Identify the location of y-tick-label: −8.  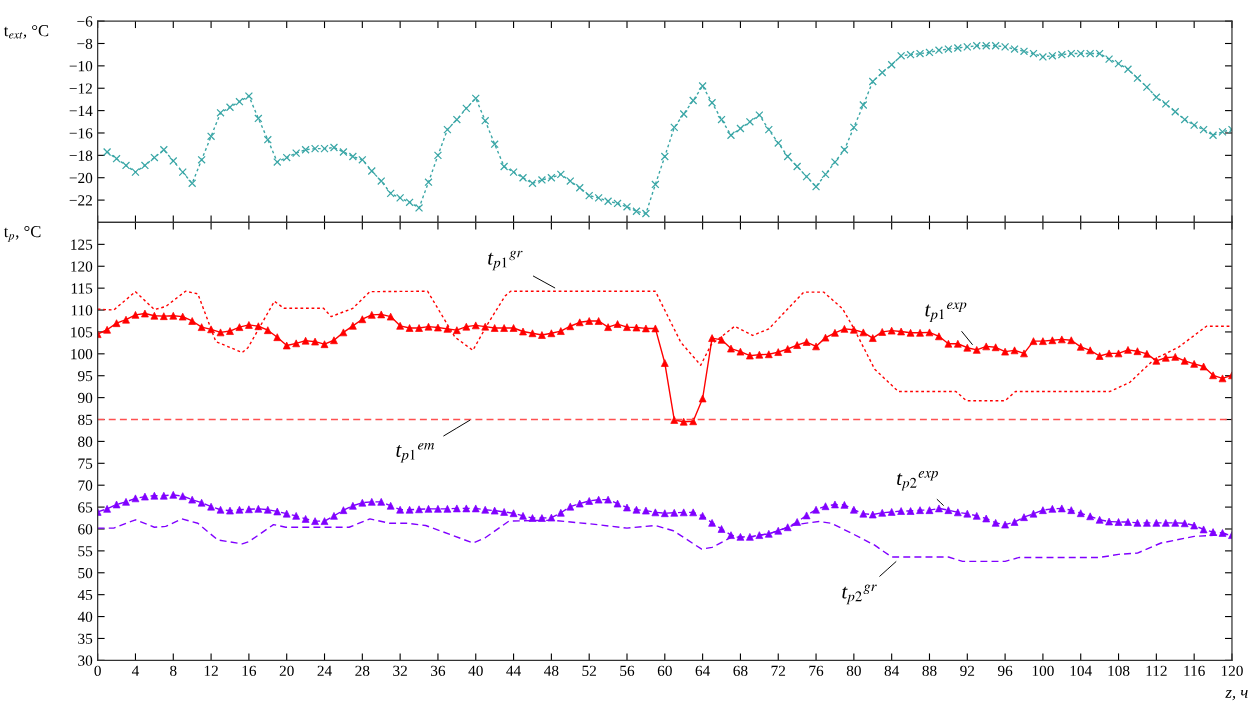
(85, 43).